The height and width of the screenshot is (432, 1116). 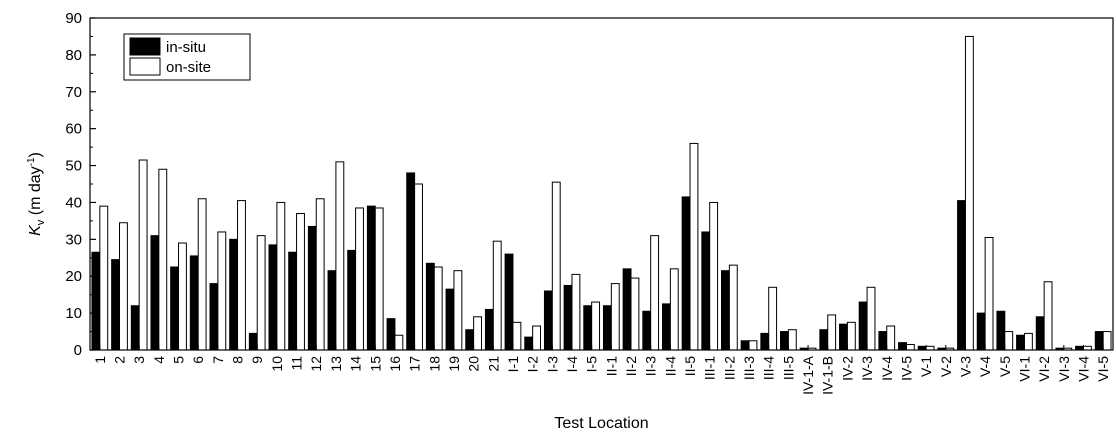 What do you see at coordinates (601, 423) in the screenshot?
I see `x-axis-title: Test Location` at bounding box center [601, 423].